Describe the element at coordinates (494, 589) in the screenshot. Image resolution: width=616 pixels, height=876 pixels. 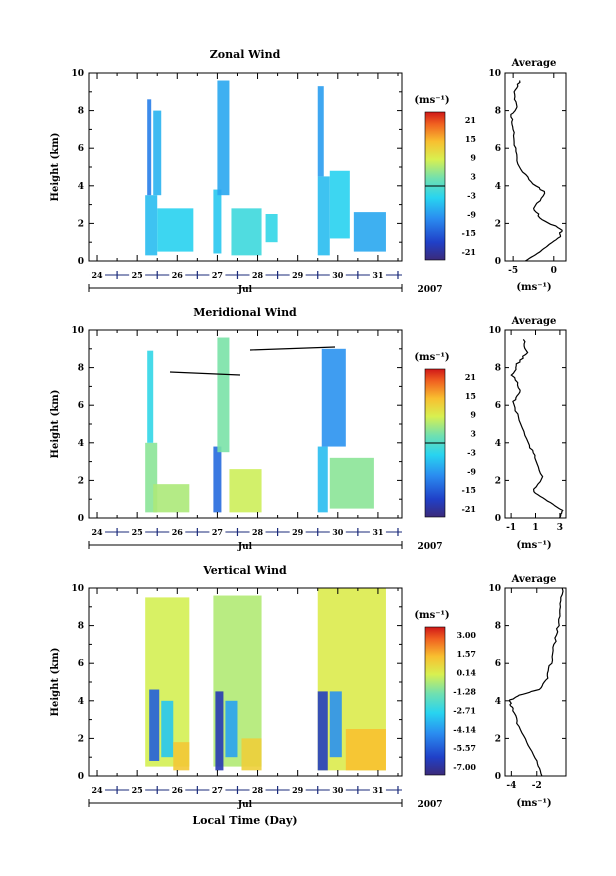
I see `average-y-tick-label: 10` at that location.